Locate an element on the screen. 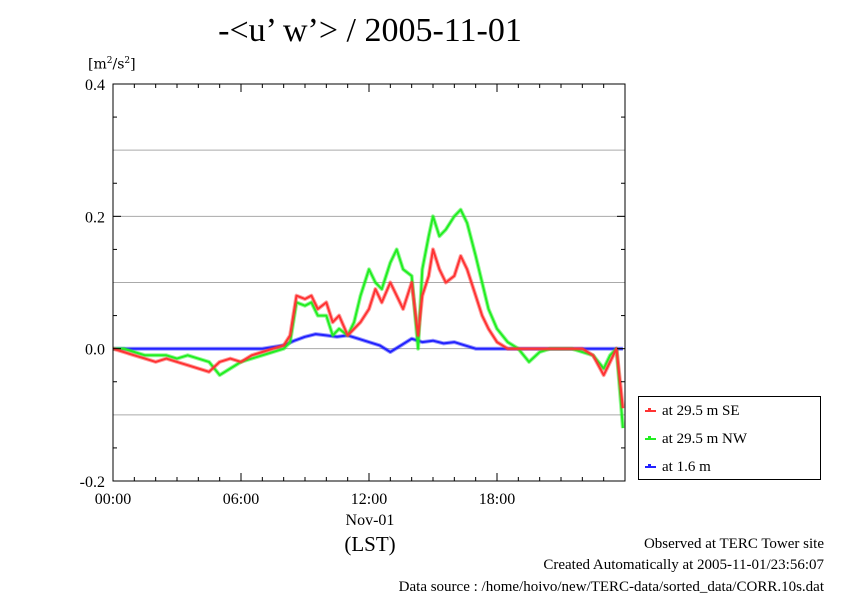  unit-sup-2: 2 is located at coordinates (127, 61).